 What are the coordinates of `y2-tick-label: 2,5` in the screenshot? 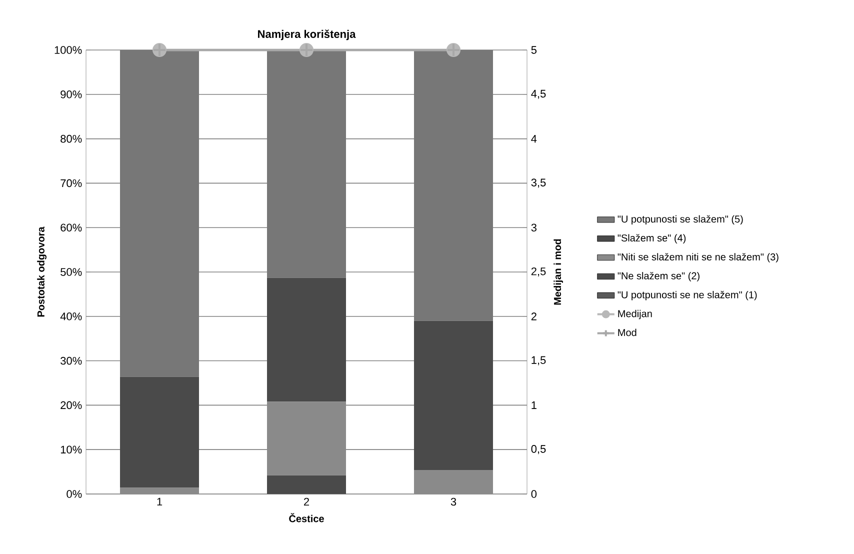 It's located at (538, 272).